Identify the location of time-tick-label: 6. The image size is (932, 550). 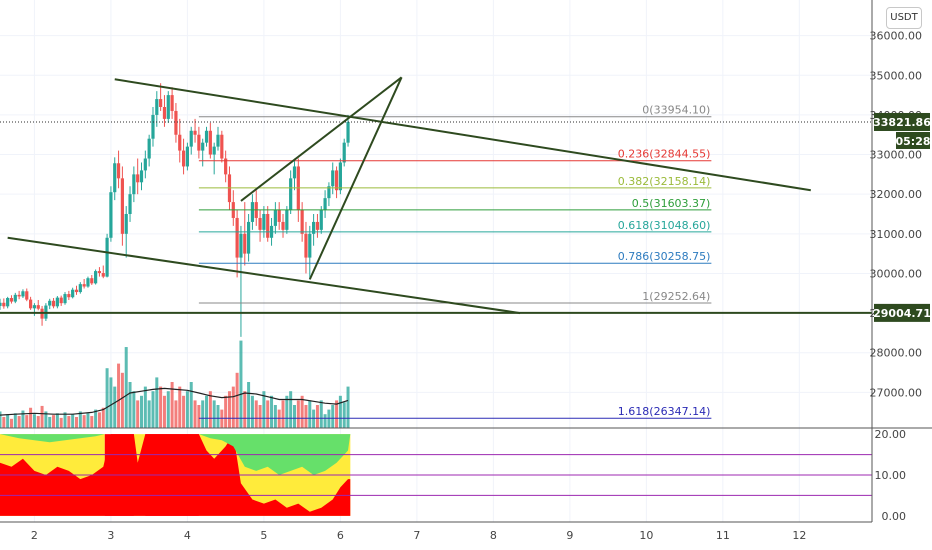
(340, 535).